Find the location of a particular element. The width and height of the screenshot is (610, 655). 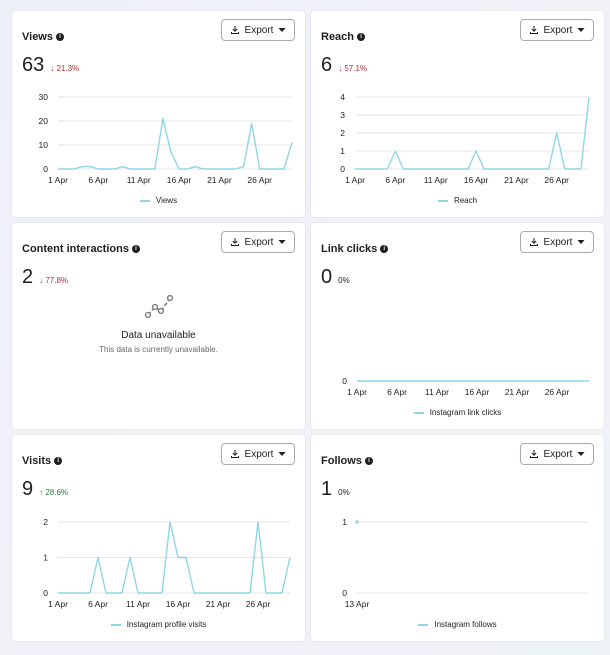

x-tick-label: 26 Apr is located at coordinates (259, 180).